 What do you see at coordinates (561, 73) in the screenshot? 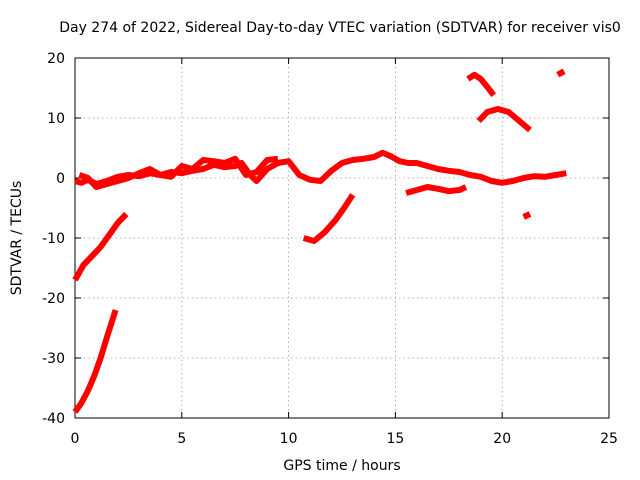
I see `series-short-segment-22.6-22.9h` at bounding box center [561, 73].